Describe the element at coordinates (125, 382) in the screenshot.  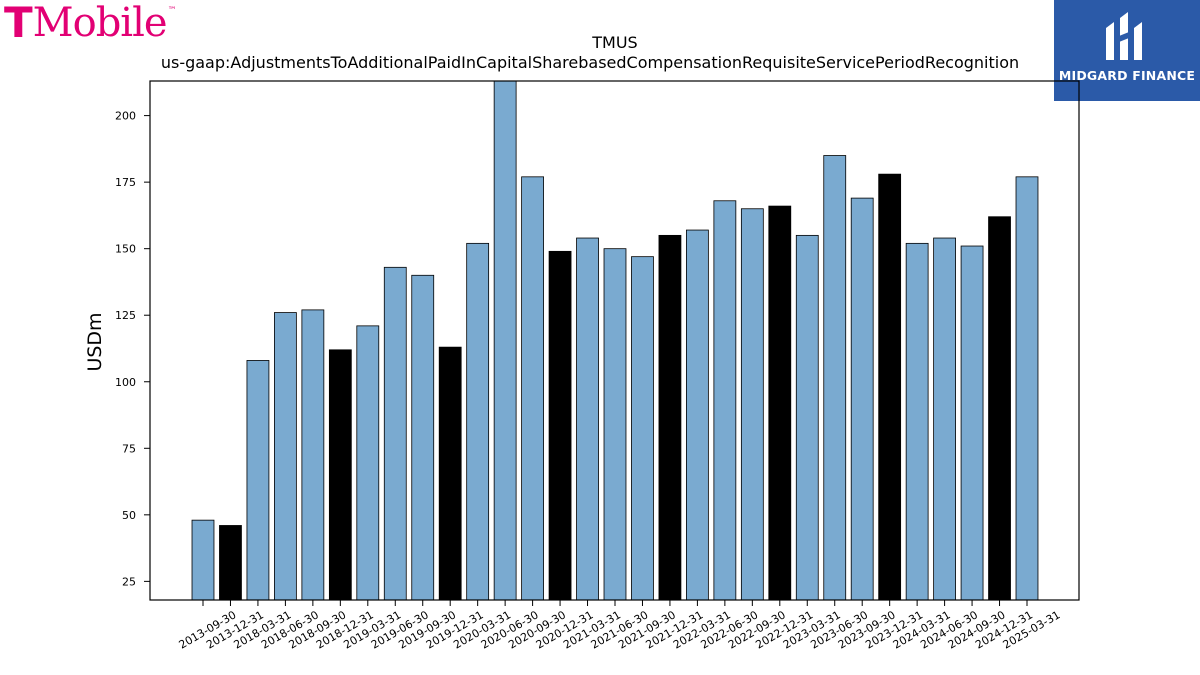
I see `y-tick-label: 100` at that location.